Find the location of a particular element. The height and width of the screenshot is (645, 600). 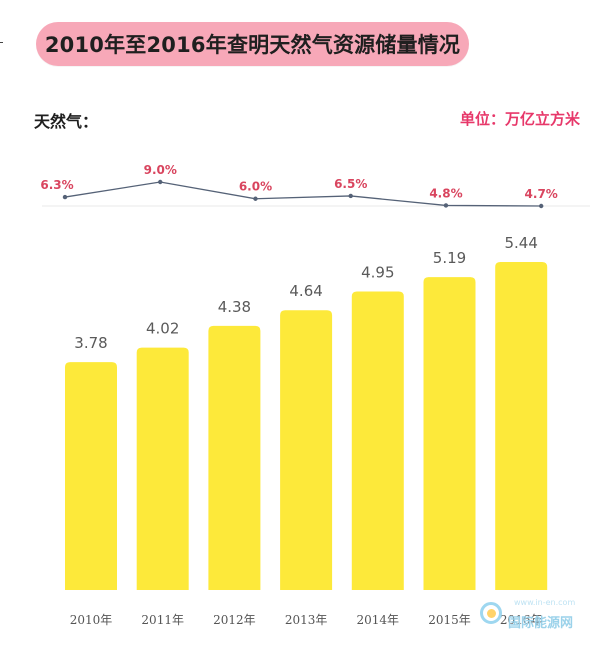

unit-label: 单位：万亿立方米 is located at coordinates (519, 119).